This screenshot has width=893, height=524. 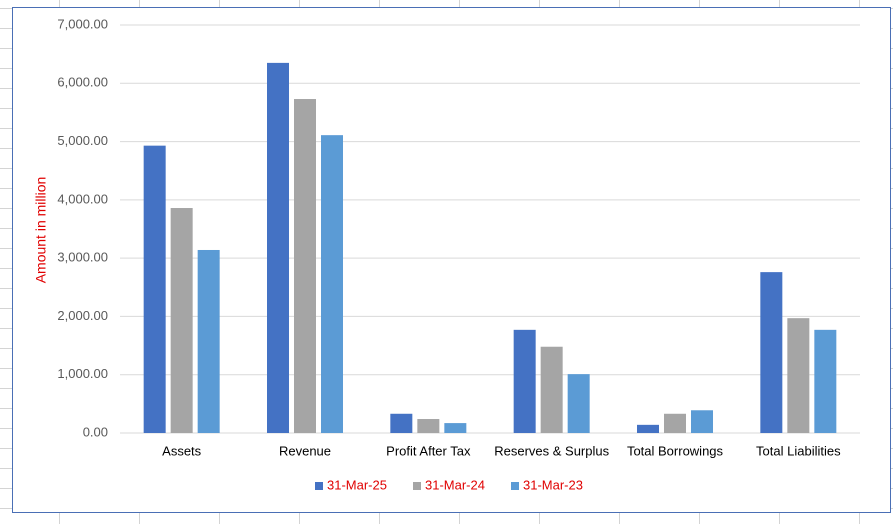 What do you see at coordinates (675, 450) in the screenshot?
I see `x-tick-label: Total Borrowings` at bounding box center [675, 450].